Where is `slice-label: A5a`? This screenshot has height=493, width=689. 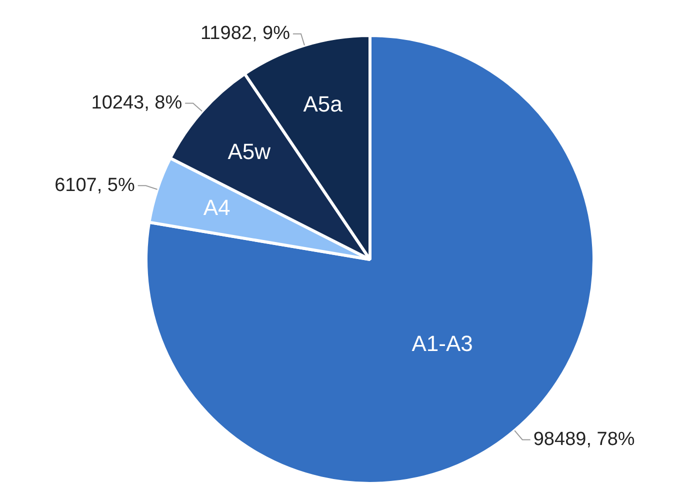
slice-label: A5a is located at coordinates (323, 103).